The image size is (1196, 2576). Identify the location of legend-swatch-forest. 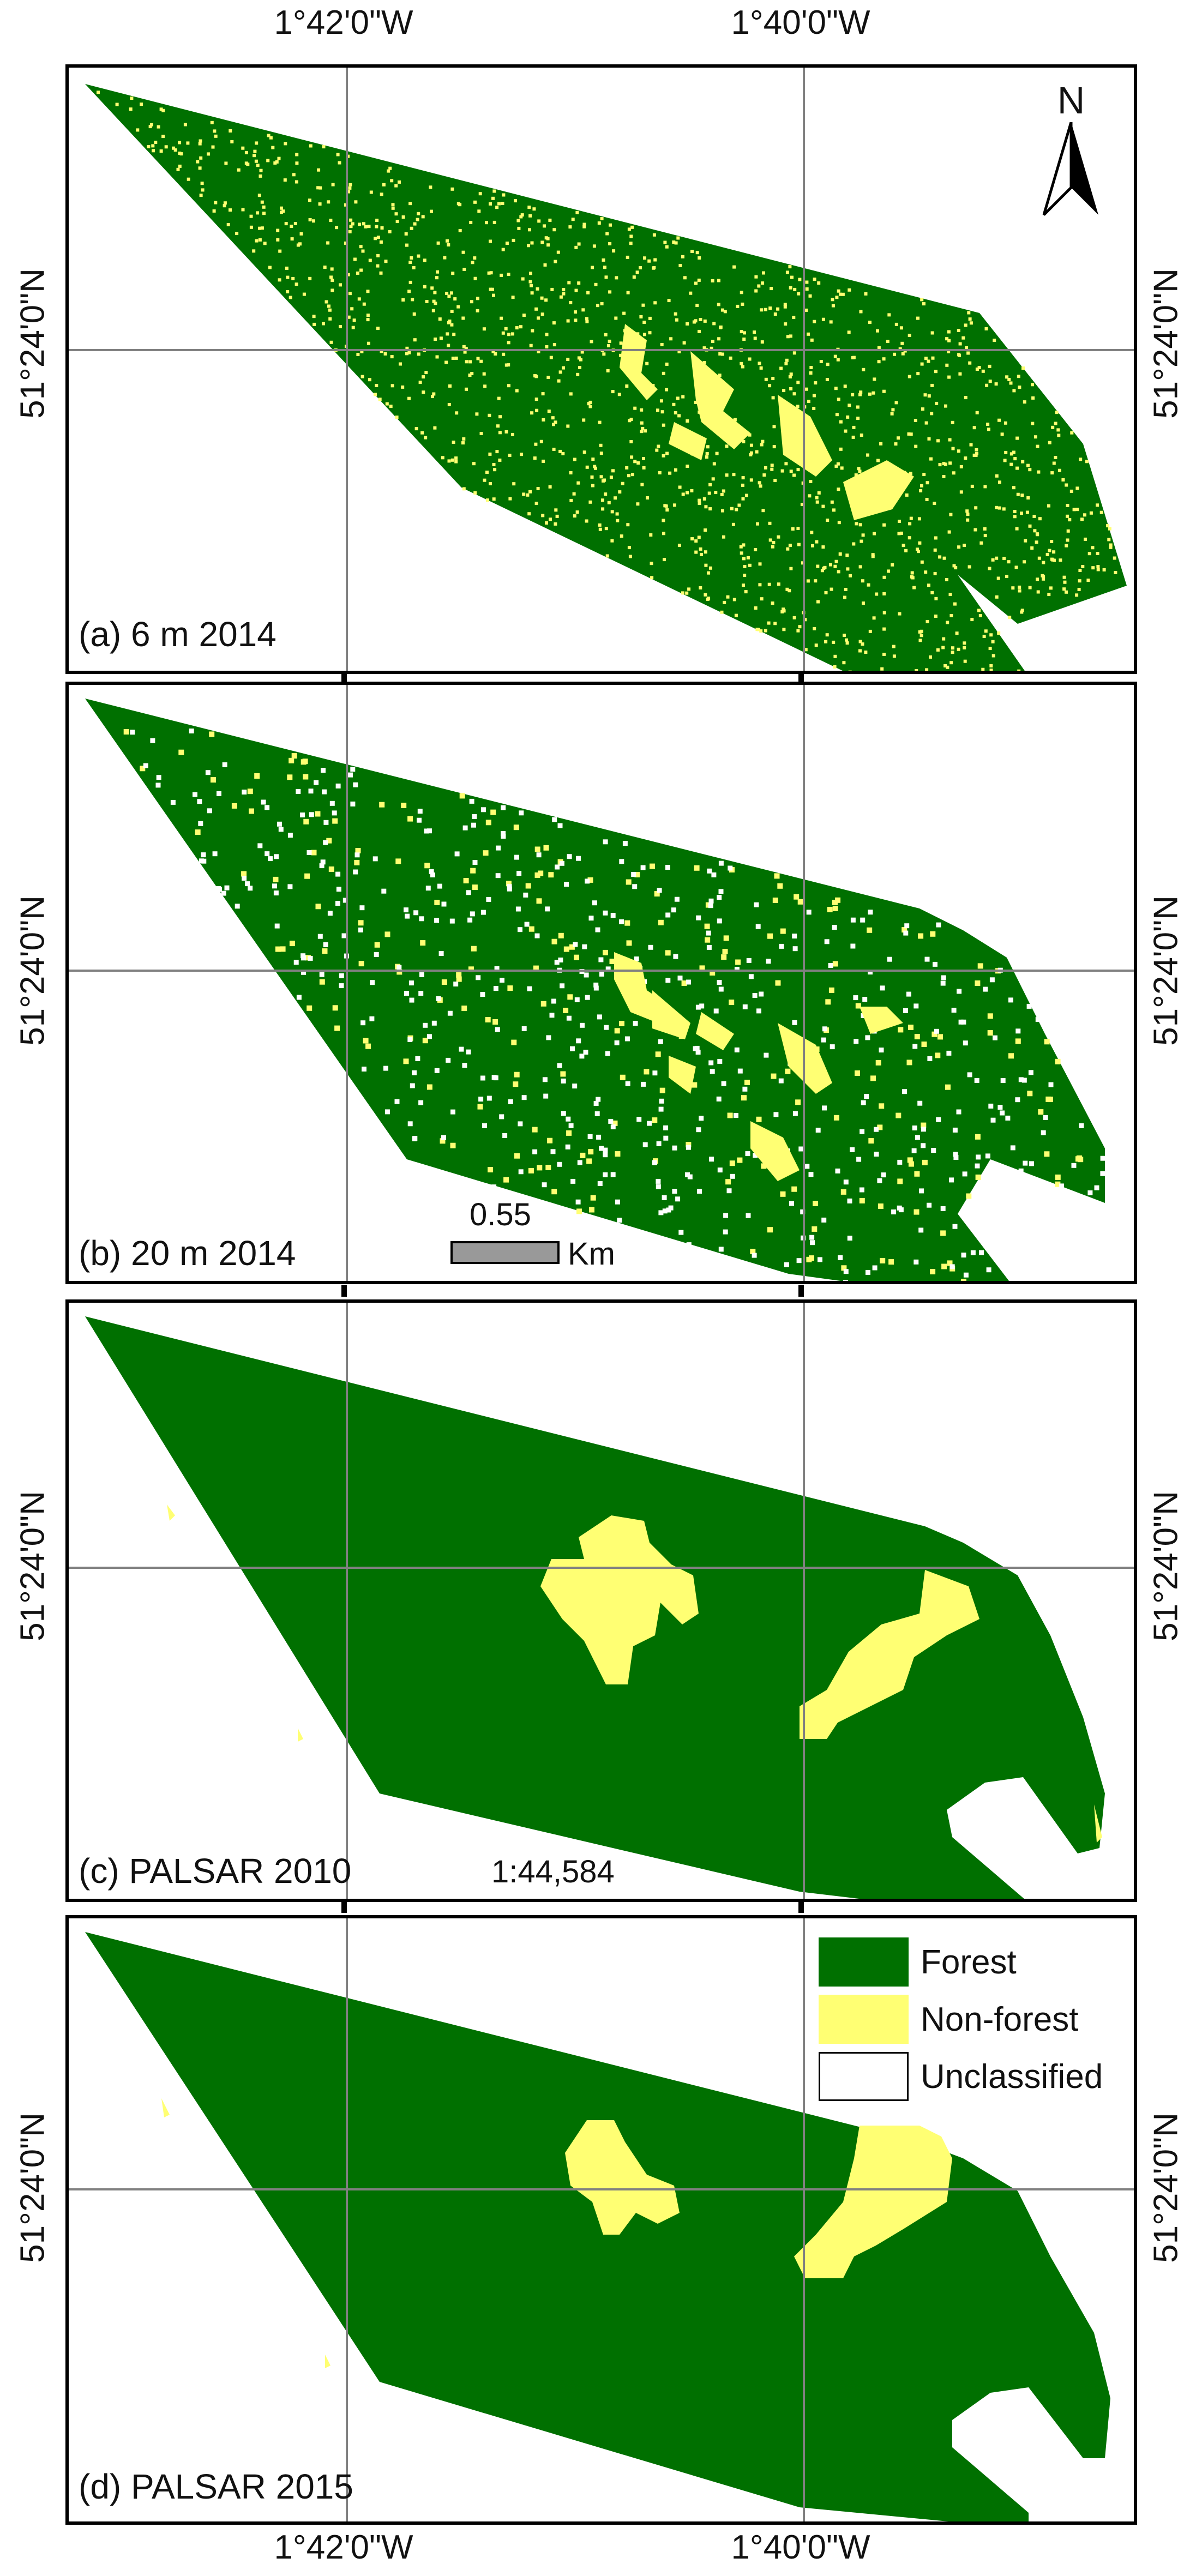
(864, 1962).